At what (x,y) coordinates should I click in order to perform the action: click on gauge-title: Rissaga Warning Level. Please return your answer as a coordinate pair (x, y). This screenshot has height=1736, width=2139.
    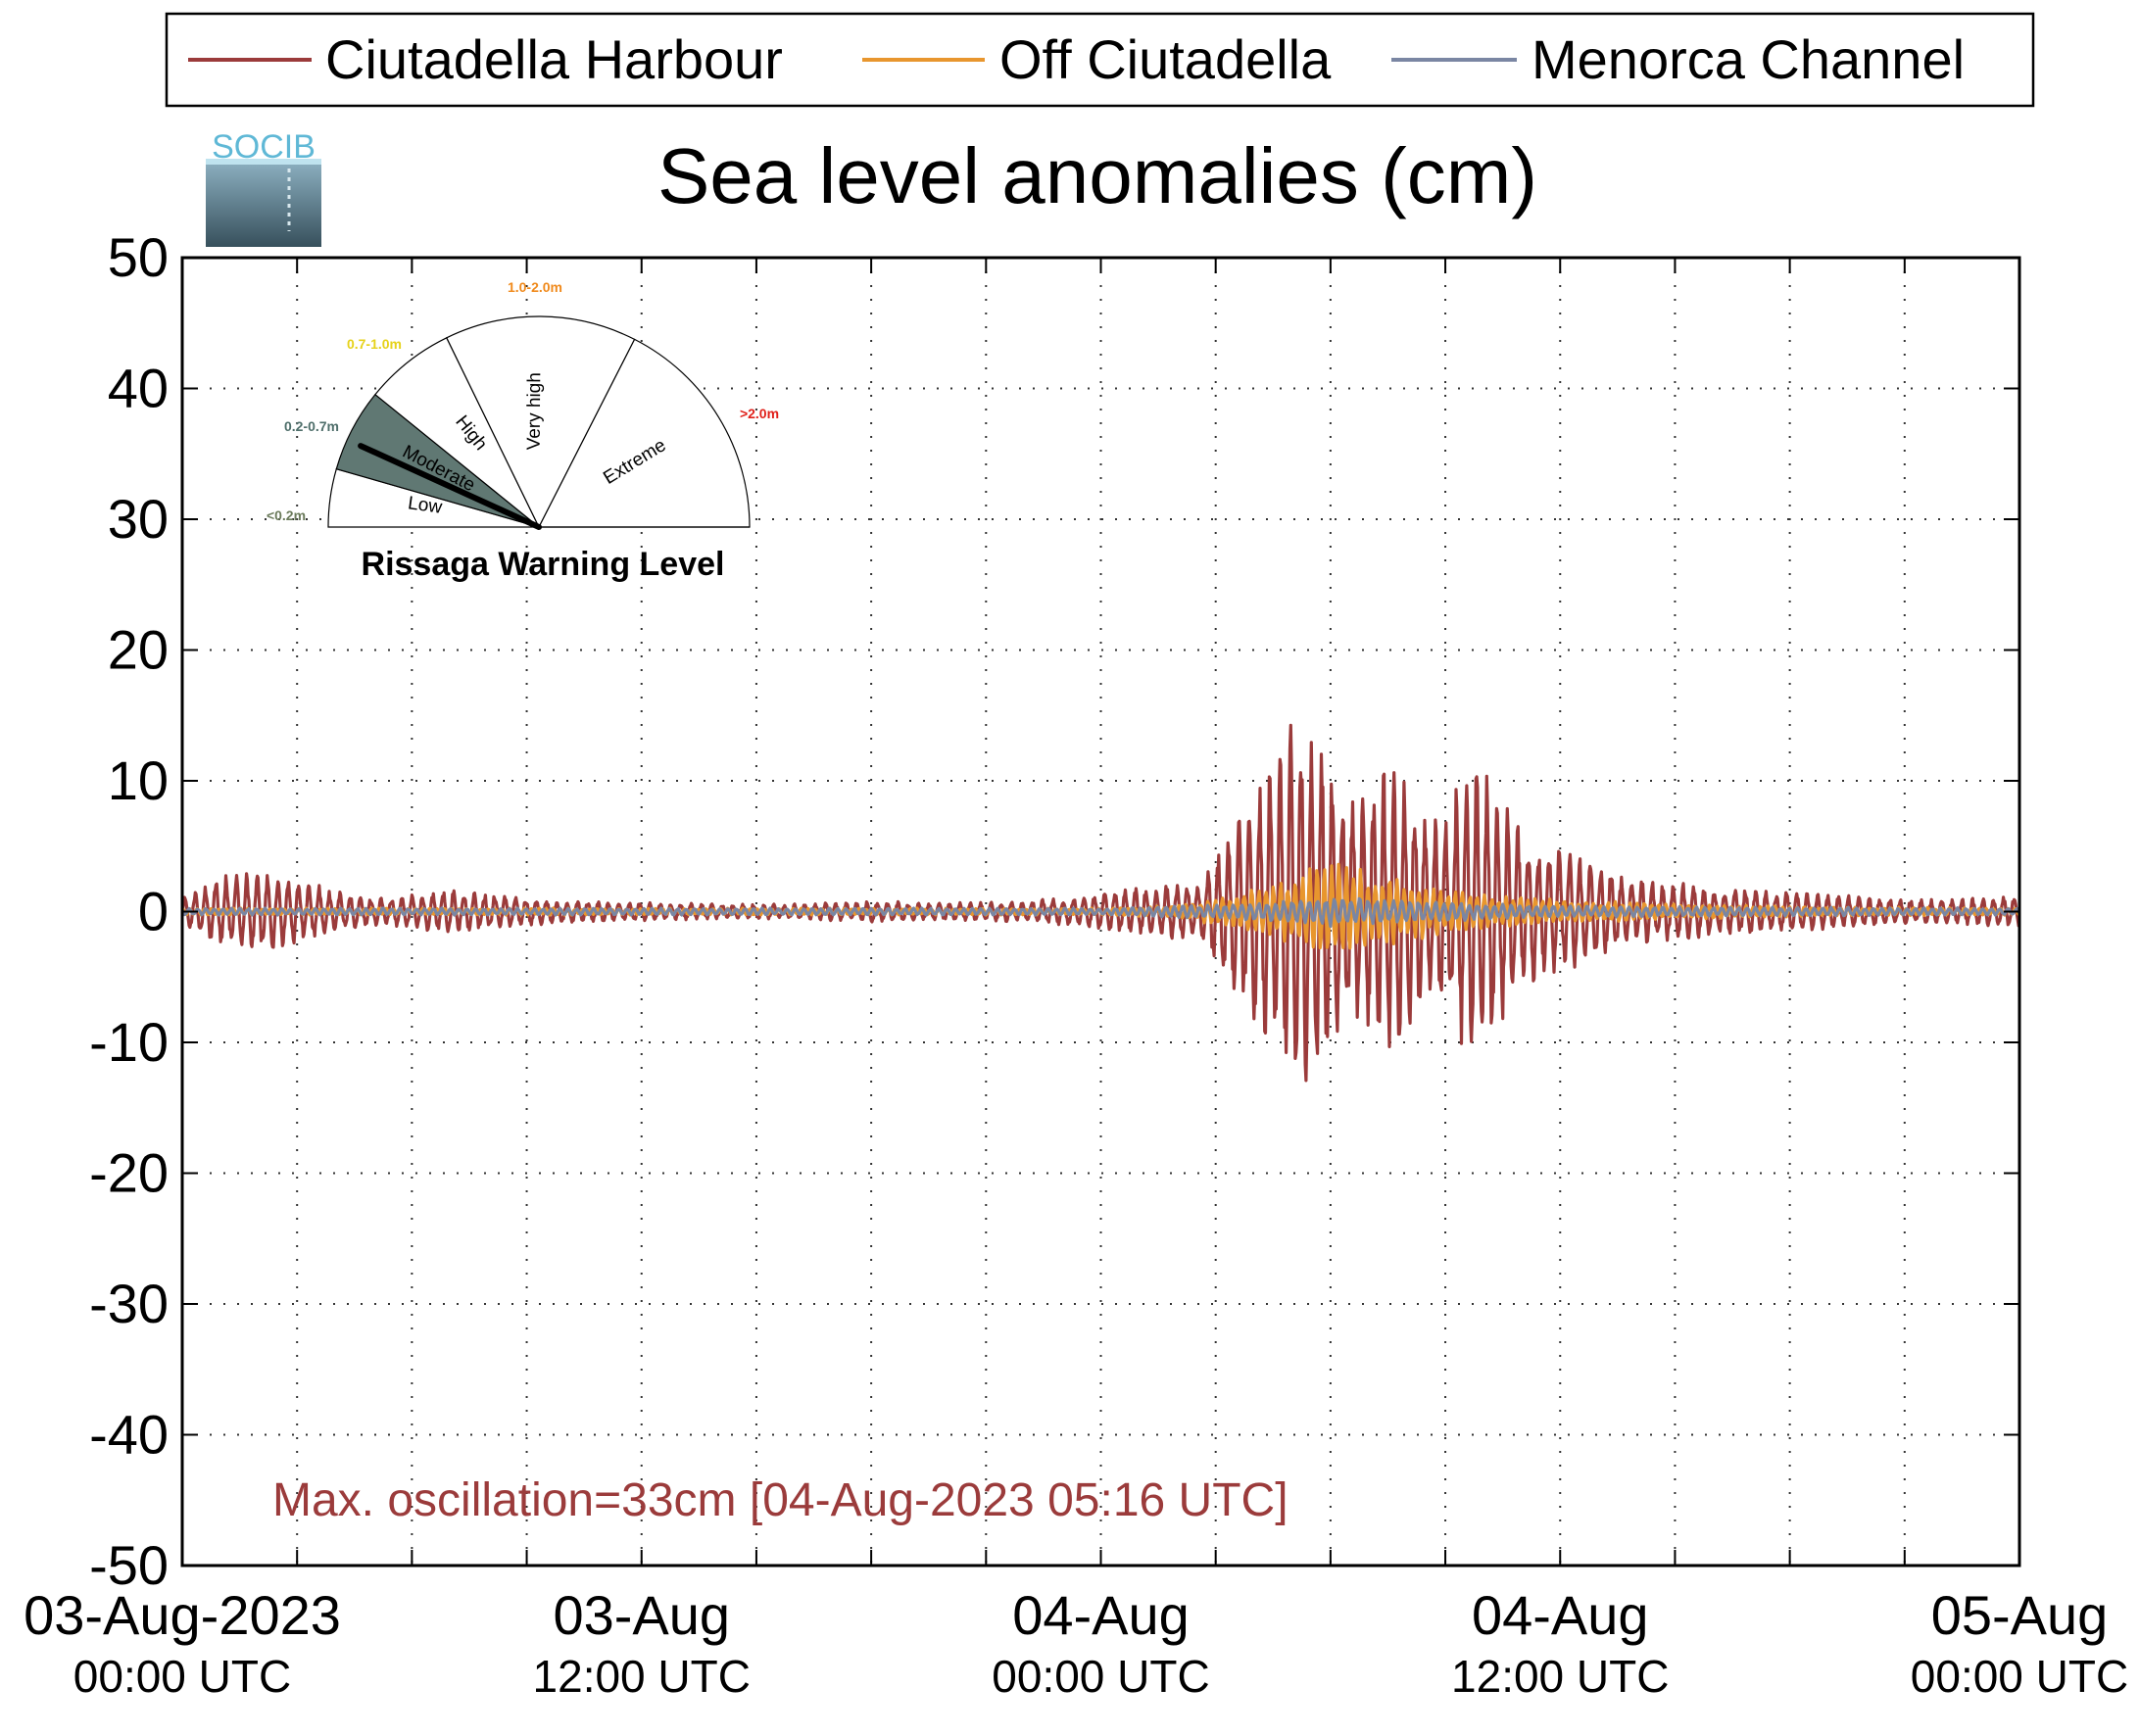
    Looking at the image, I should click on (543, 564).